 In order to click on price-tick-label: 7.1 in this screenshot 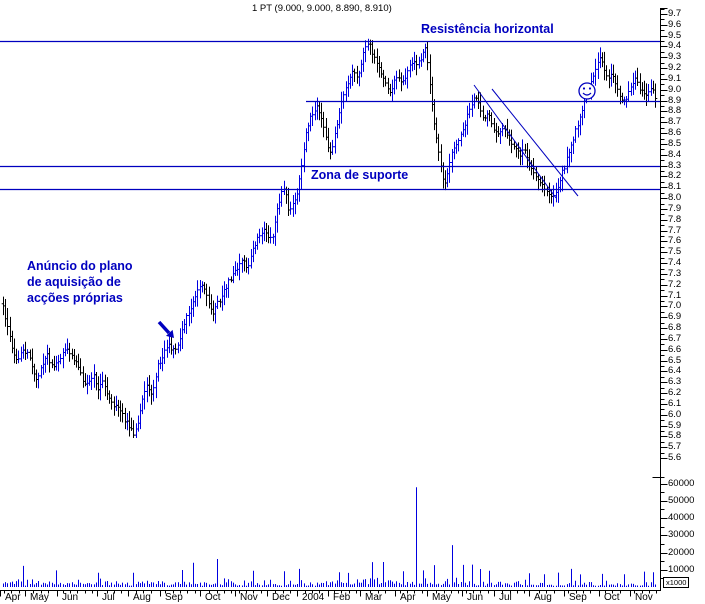, I will do `click(675, 295)`.